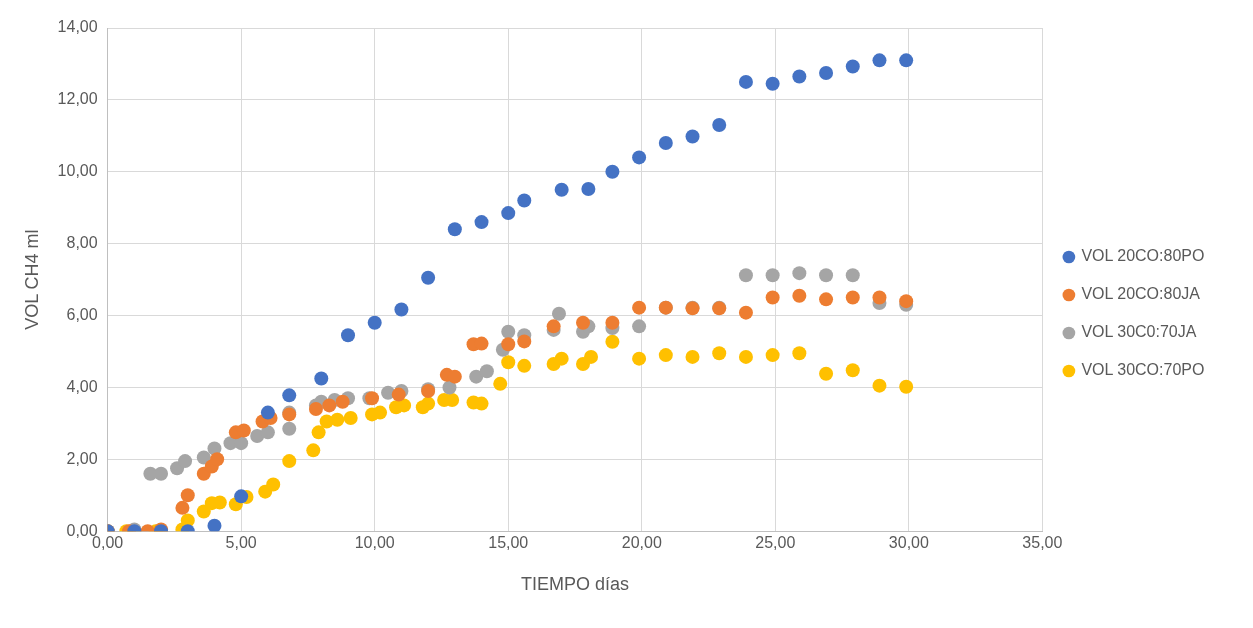 The image size is (1253, 628). I want to click on legend-label: VOL 20CO:80JA, so click(1141, 294).